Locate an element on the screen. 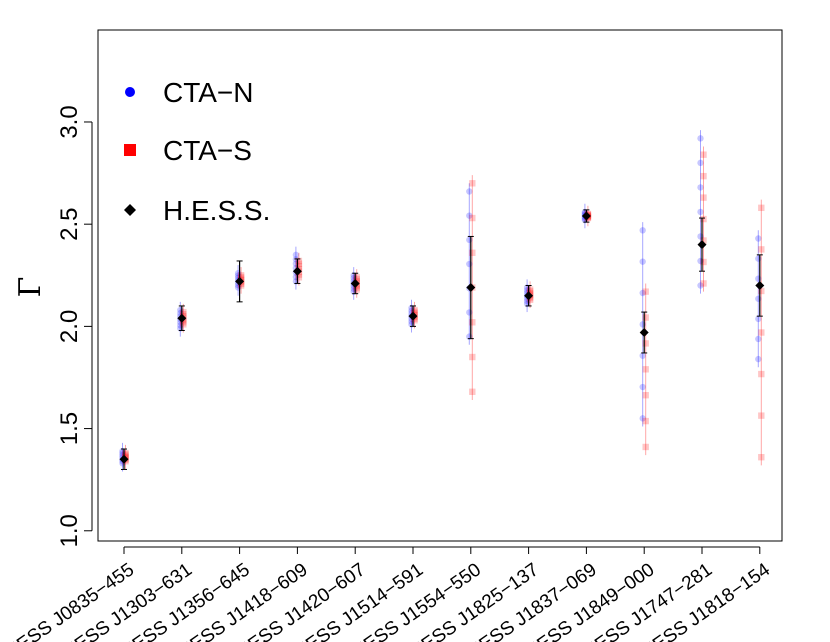 The image size is (830, 642). y-axis-label: Γ is located at coordinates (30, 287).